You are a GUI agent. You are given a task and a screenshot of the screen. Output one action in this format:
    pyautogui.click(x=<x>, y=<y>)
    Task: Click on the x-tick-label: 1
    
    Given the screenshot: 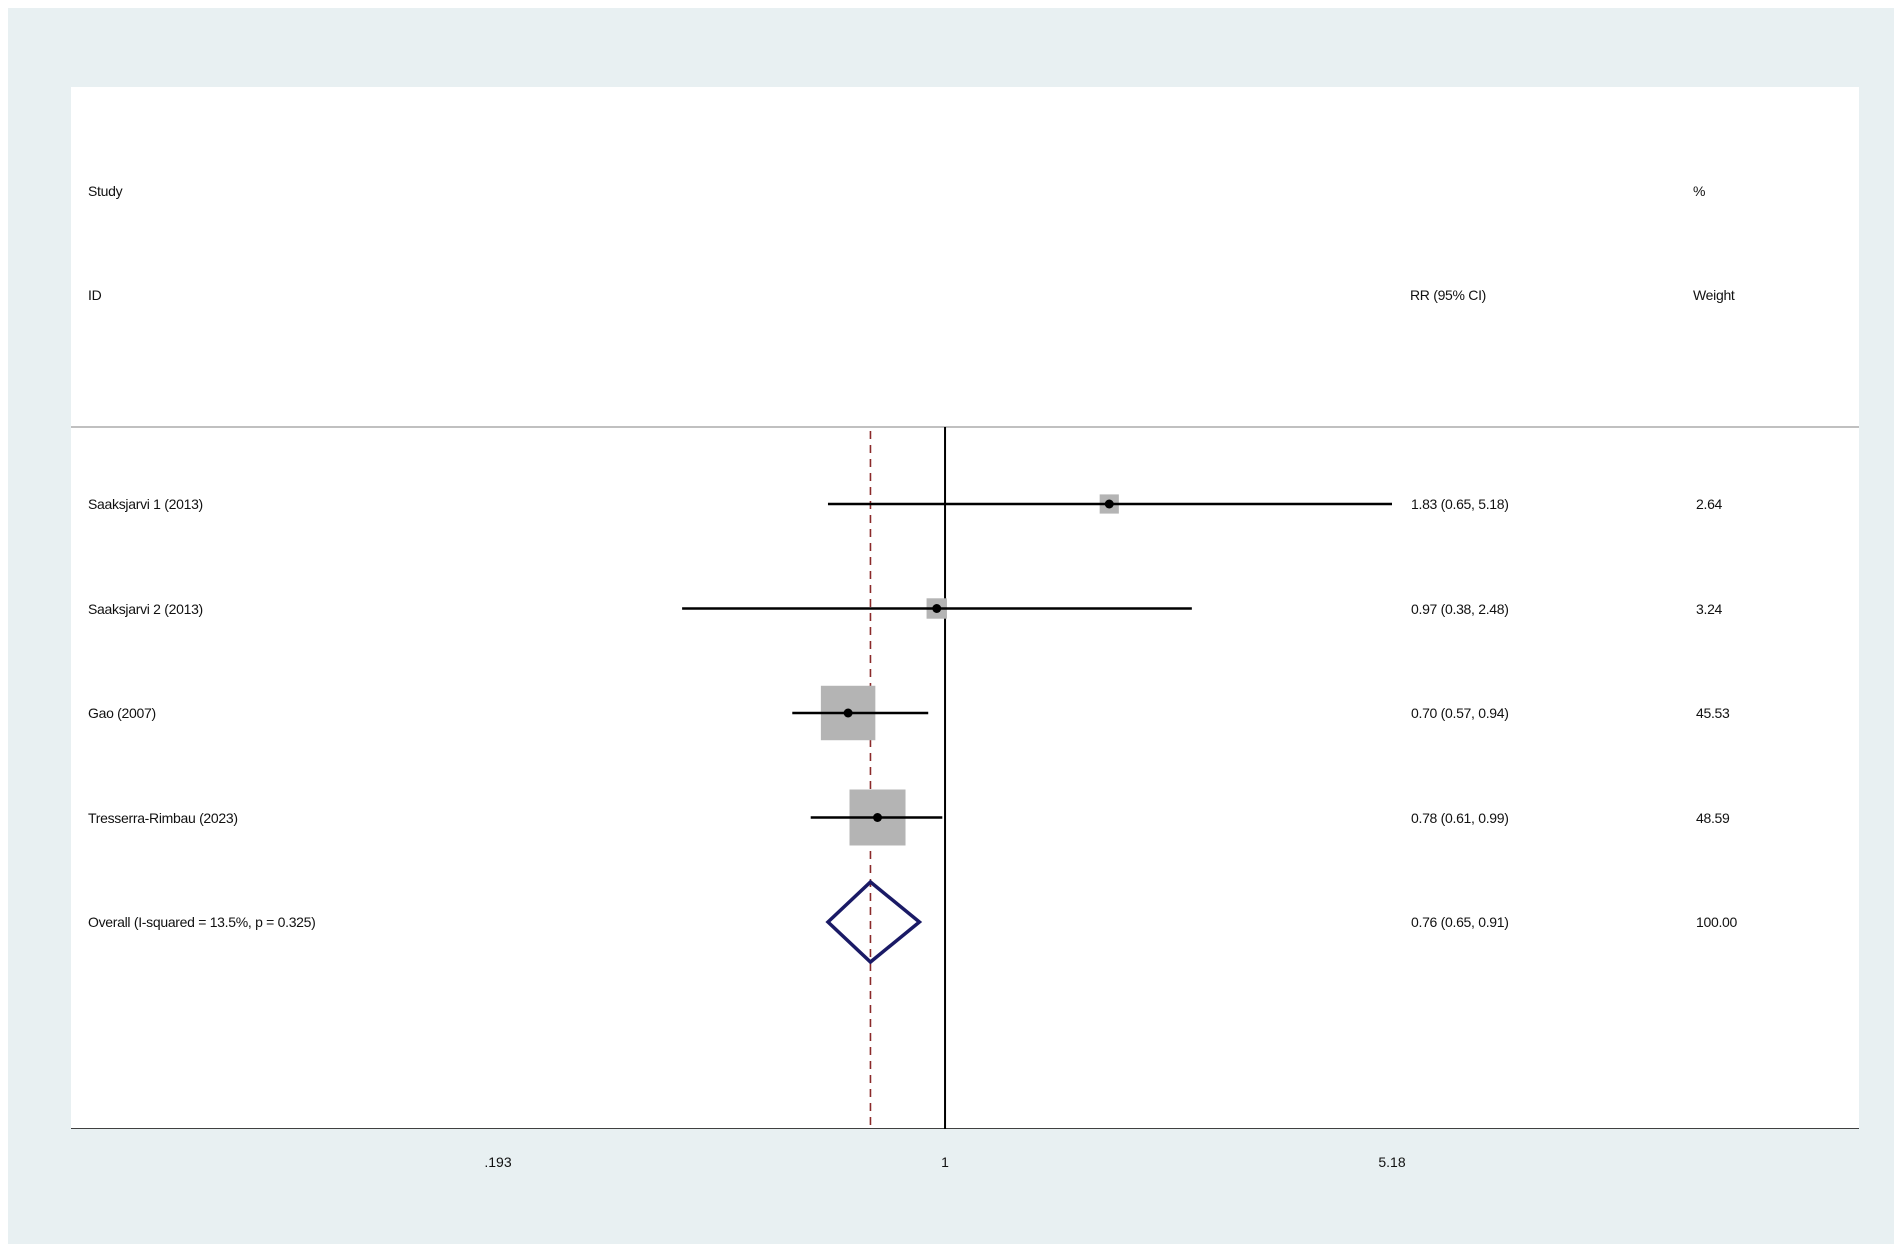 What is the action you would take?
    pyautogui.click(x=945, y=1162)
    